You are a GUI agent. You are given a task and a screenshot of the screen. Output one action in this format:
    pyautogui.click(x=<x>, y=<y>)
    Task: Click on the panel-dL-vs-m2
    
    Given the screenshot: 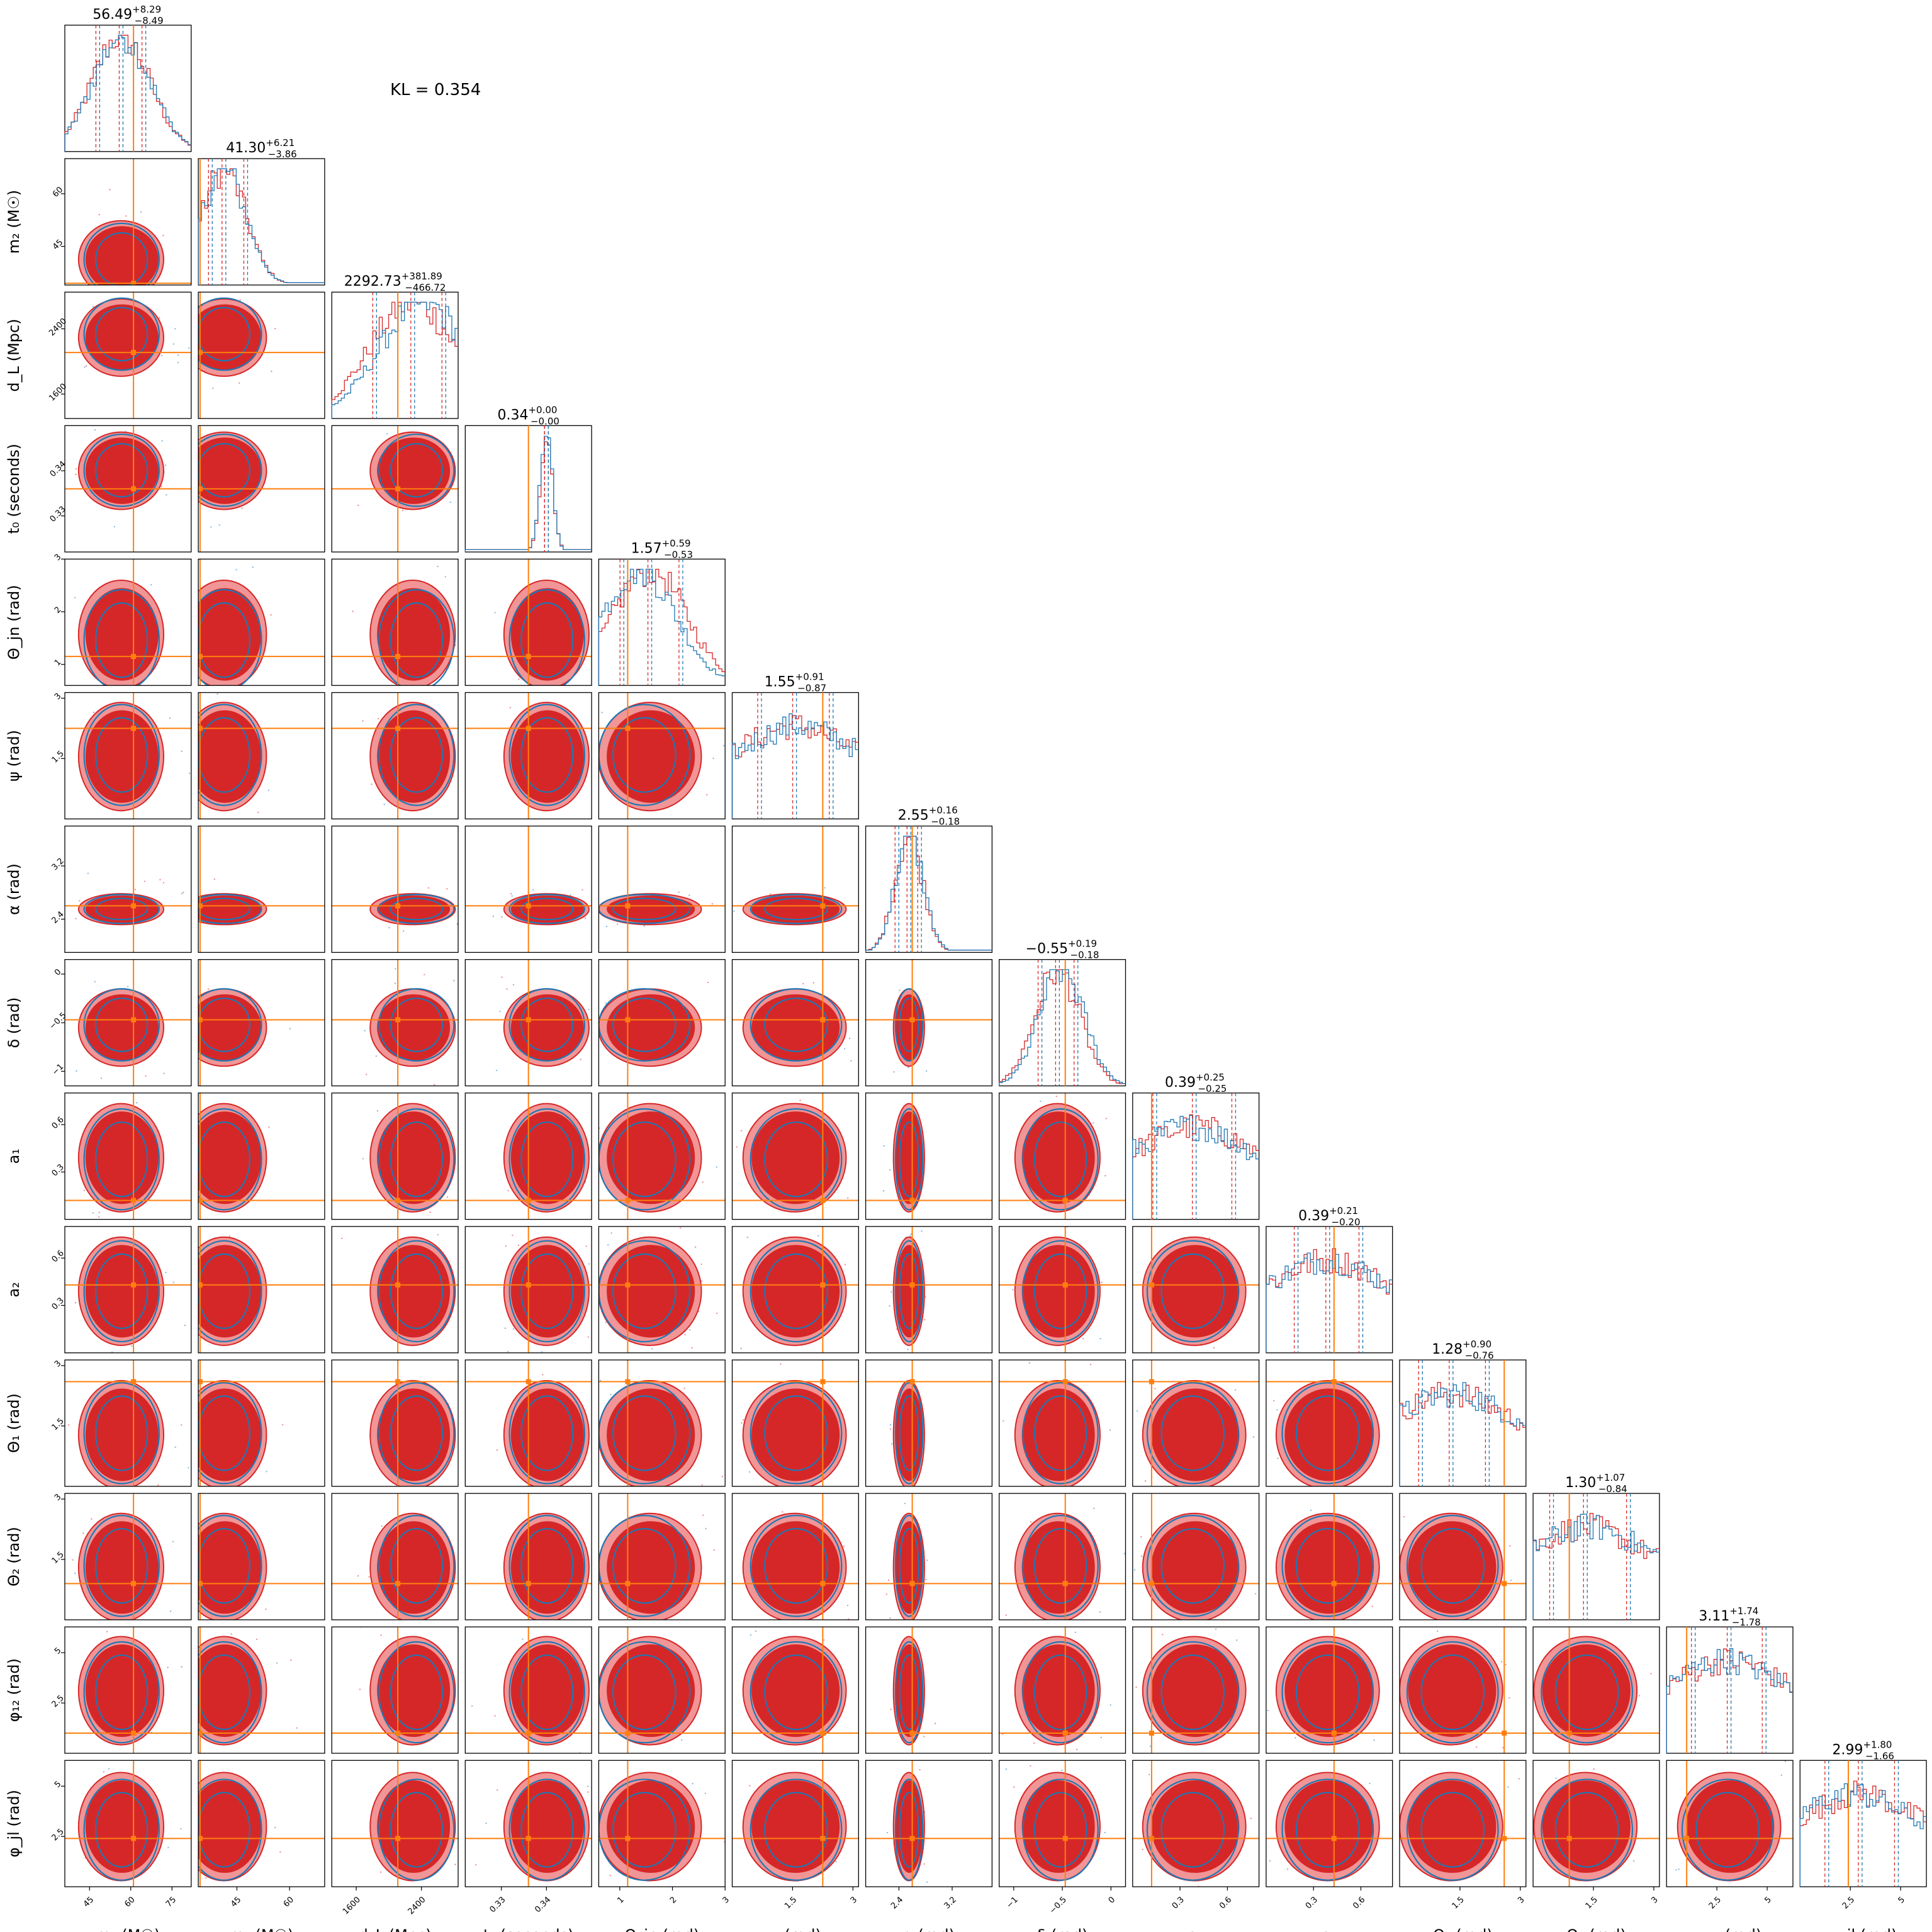 What is the action you would take?
    pyautogui.click(x=261, y=355)
    